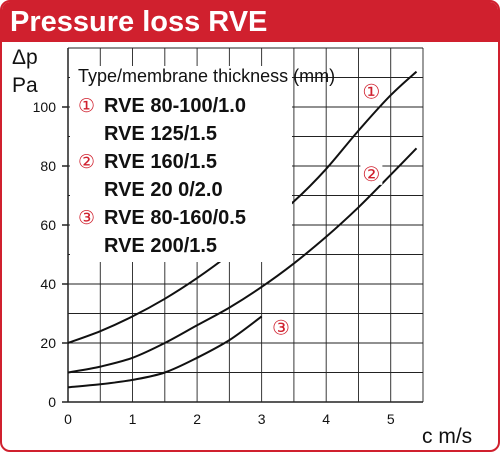 Image resolution: width=500 pixels, height=452 pixels. I want to click on series-3-line, so click(165, 352).